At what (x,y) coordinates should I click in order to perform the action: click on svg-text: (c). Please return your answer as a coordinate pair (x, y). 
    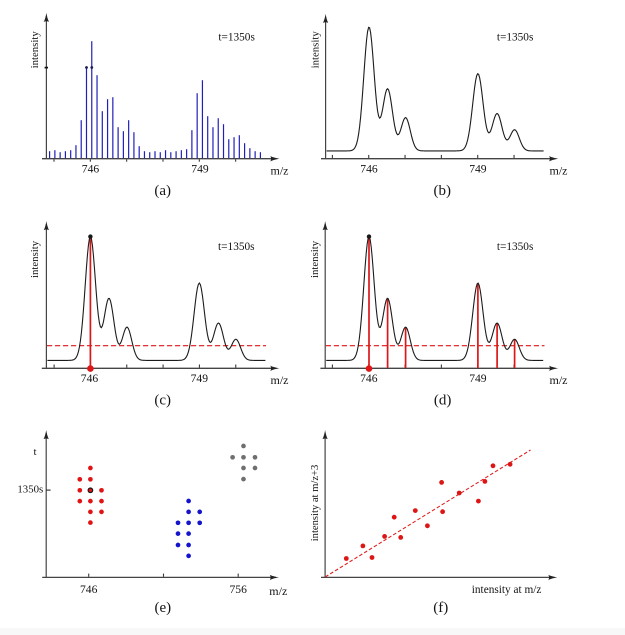
    Looking at the image, I should click on (162, 400).